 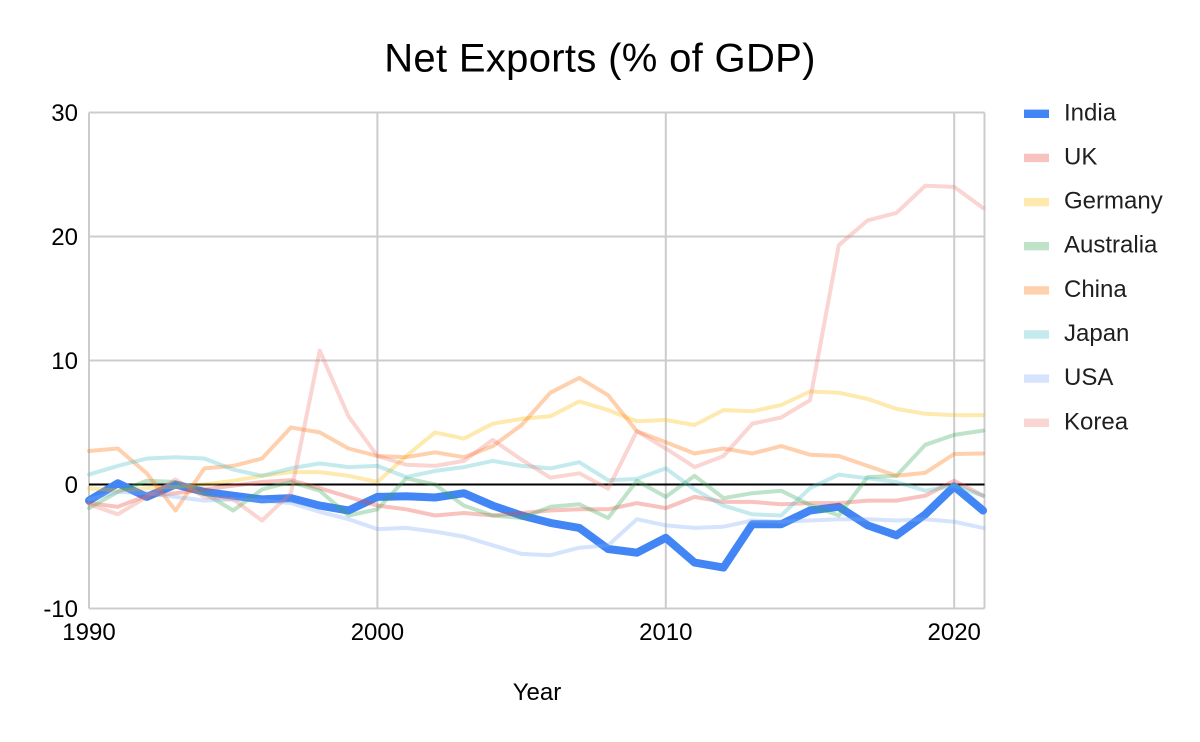 I want to click on svg-text: Net Exports (% of GDP), so click(x=600, y=59).